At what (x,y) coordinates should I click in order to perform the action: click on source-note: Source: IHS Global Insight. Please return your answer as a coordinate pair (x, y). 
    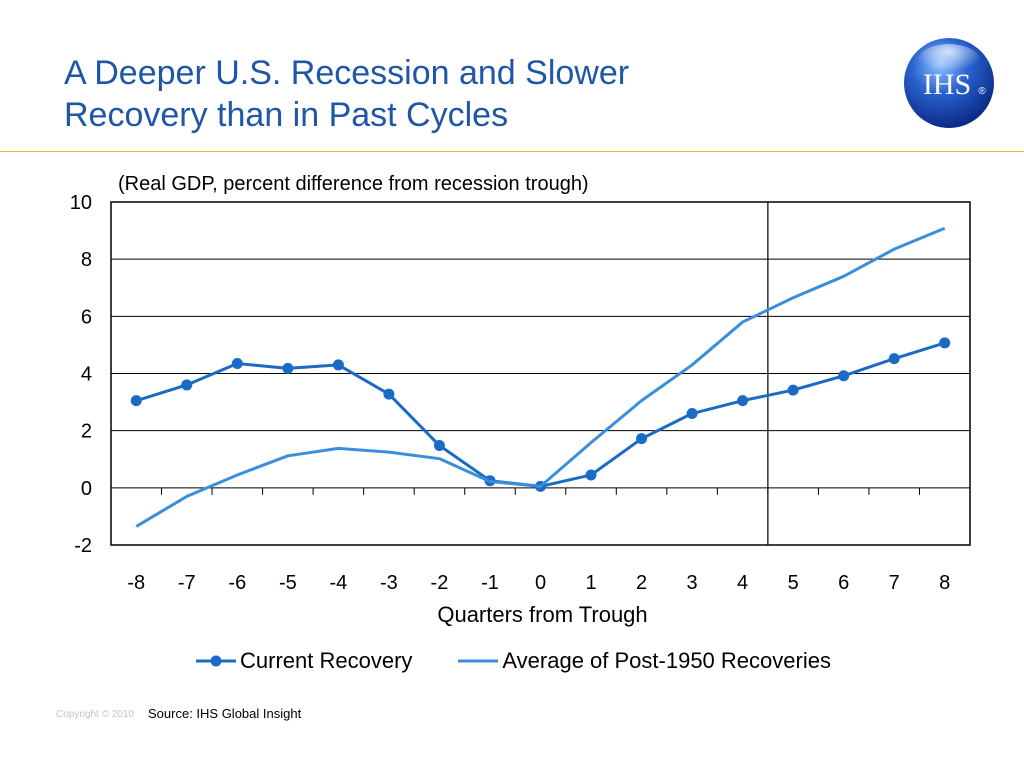
    Looking at the image, I should click on (225, 713).